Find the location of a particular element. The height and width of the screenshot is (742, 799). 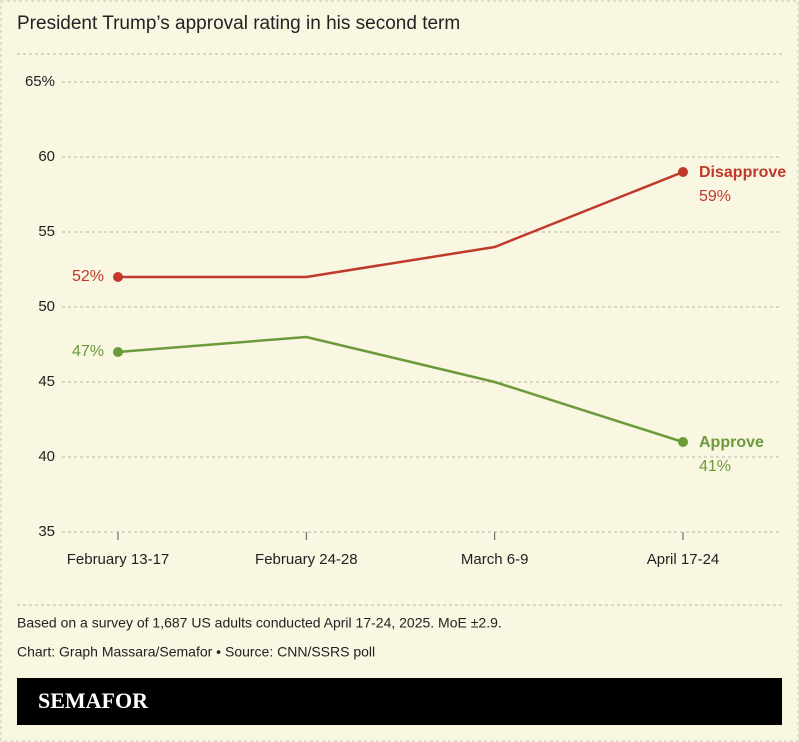

brand-bar is located at coordinates (399, 701).